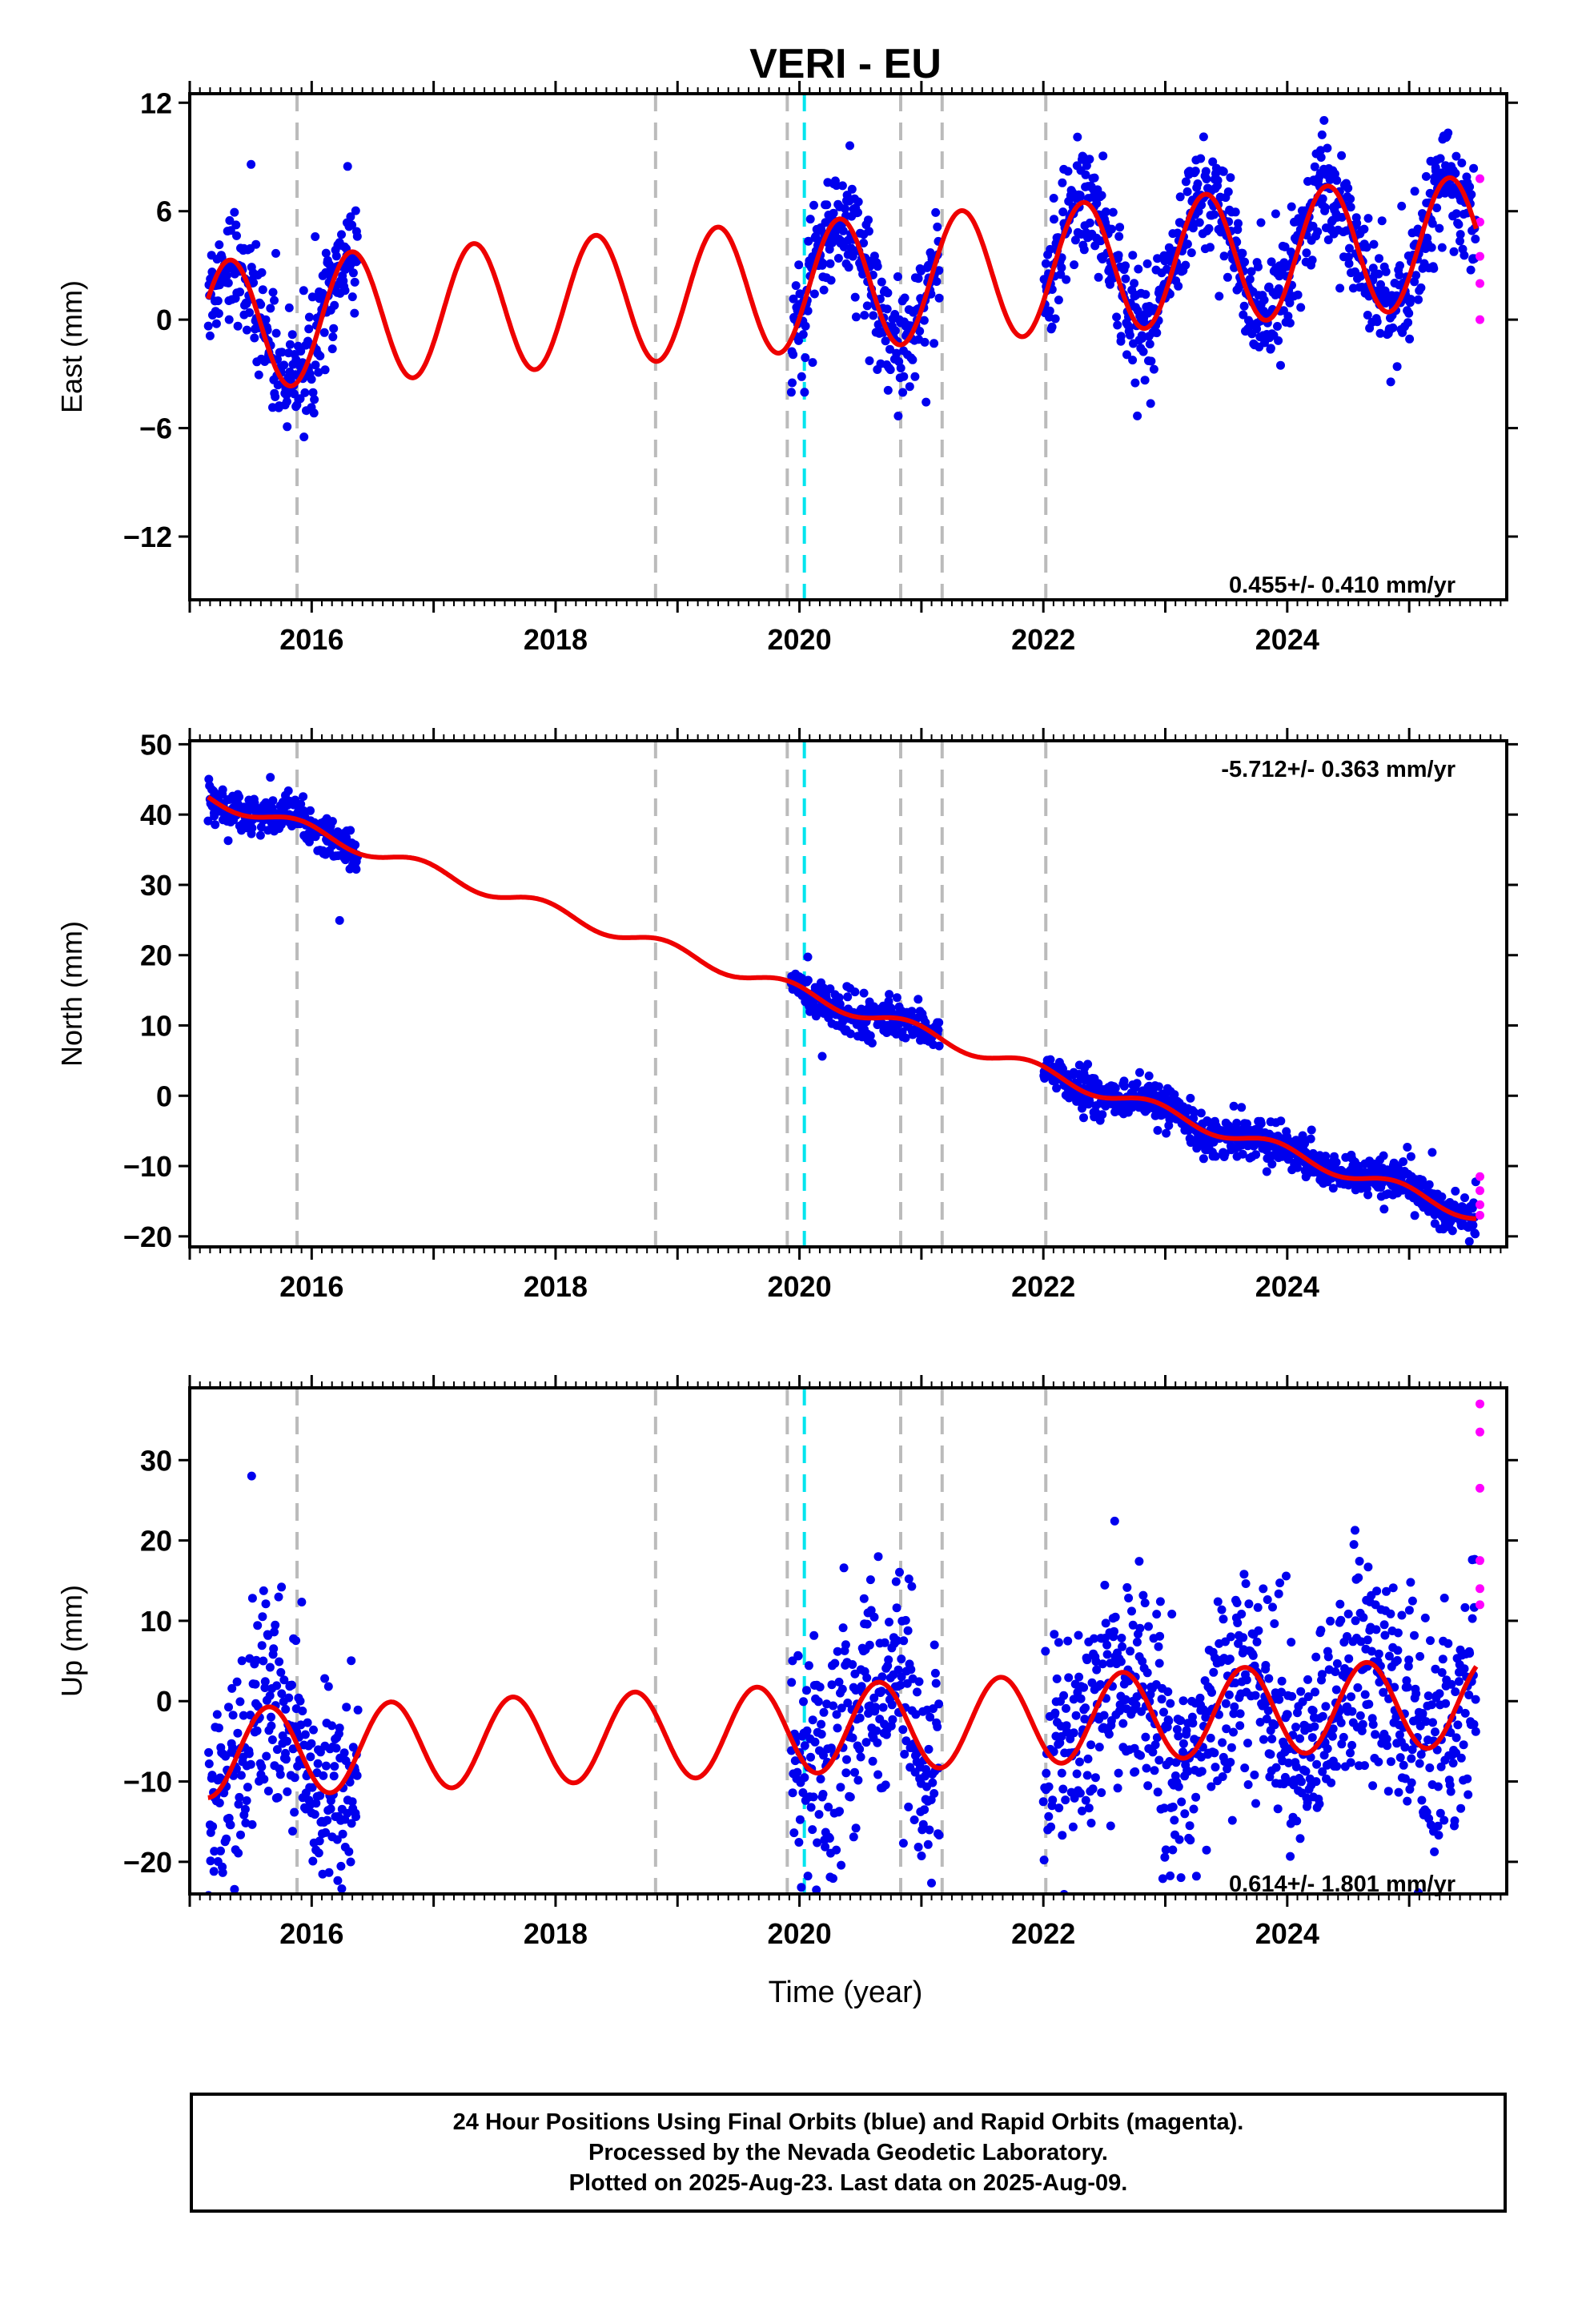  What do you see at coordinates (156, 1026) in the screenshot?
I see `y-tick-label: 10` at bounding box center [156, 1026].